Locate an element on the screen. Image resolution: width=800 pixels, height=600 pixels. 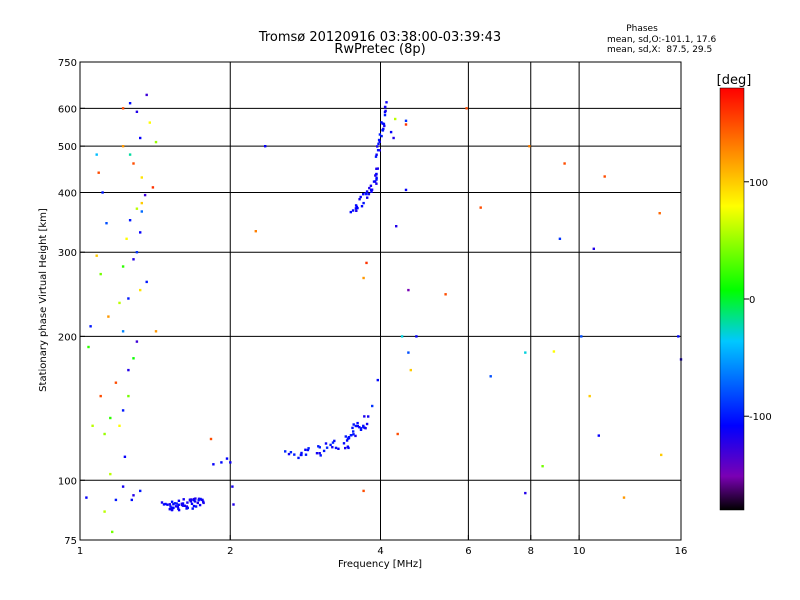
phase-stats-o-mode: mean, sd,O:-101.1, 17.6 is located at coordinates (662, 40).